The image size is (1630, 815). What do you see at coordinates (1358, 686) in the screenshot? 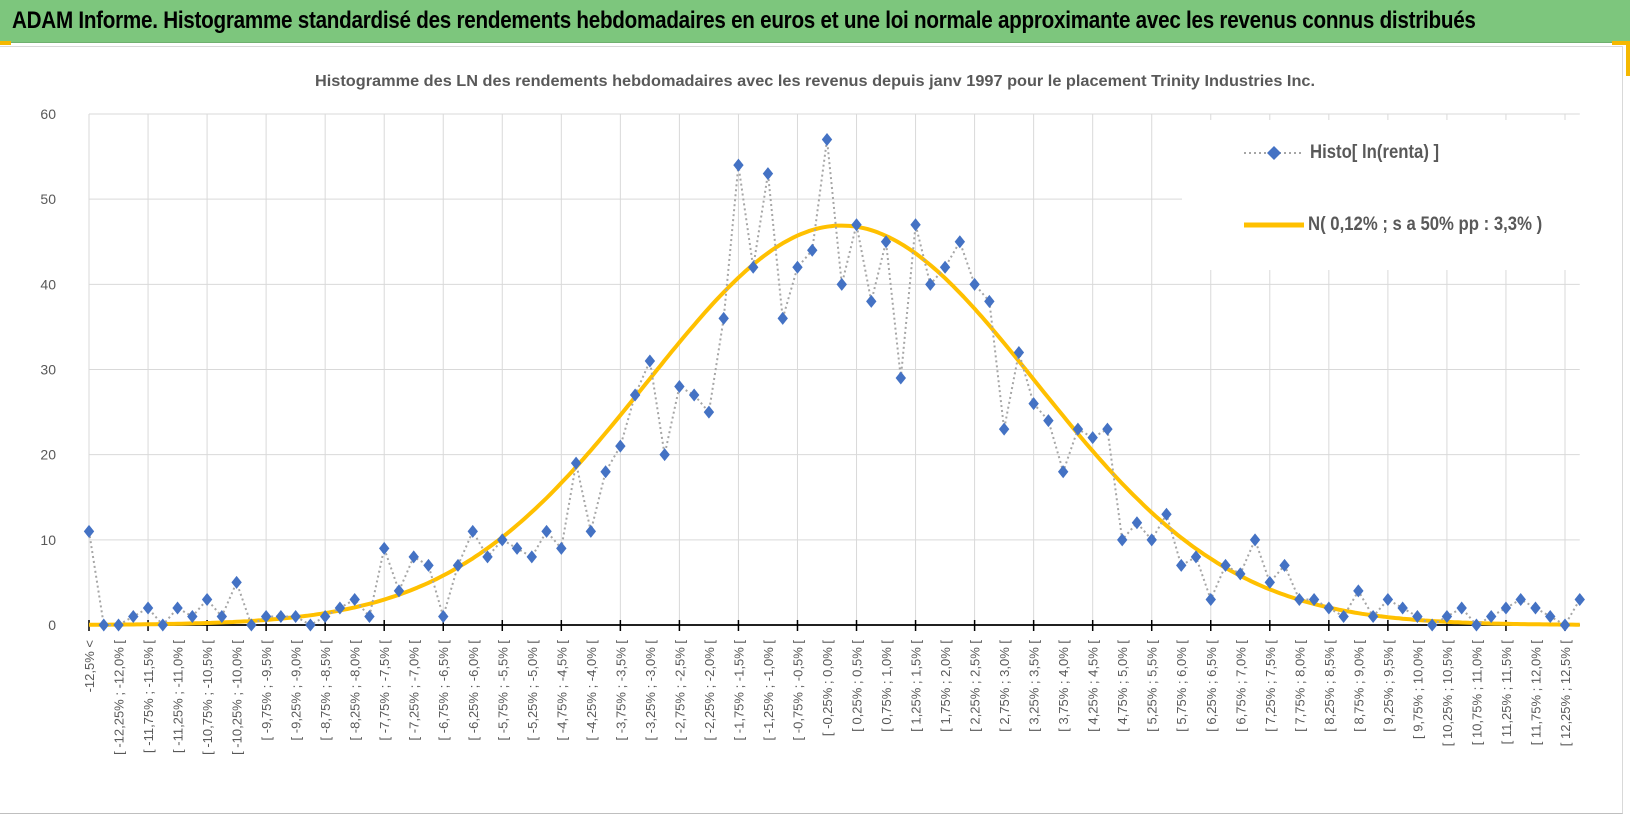
I see `x-tick-label: [ 8,75% ; 9,0% [` at bounding box center [1358, 686].